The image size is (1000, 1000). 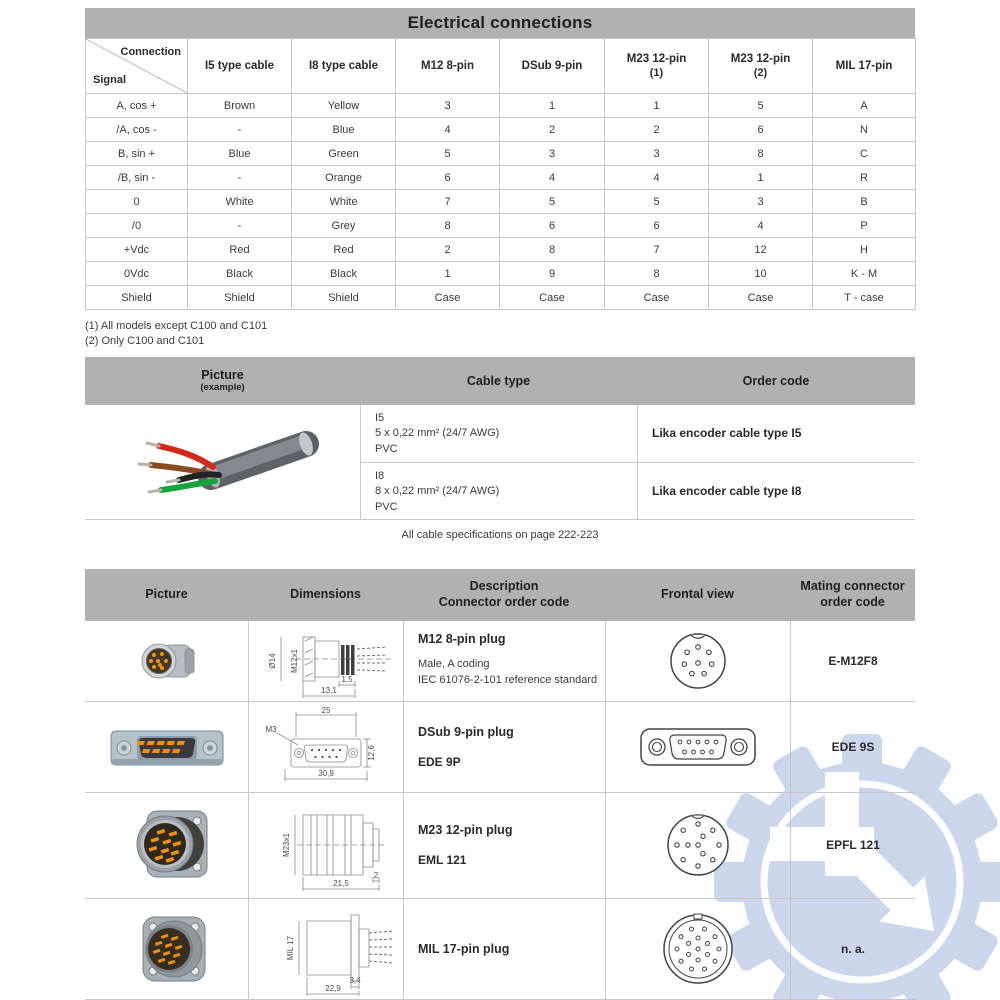 What do you see at coordinates (176, 326) in the screenshot?
I see `footnote-1: (1) All models except C100 and C101` at bounding box center [176, 326].